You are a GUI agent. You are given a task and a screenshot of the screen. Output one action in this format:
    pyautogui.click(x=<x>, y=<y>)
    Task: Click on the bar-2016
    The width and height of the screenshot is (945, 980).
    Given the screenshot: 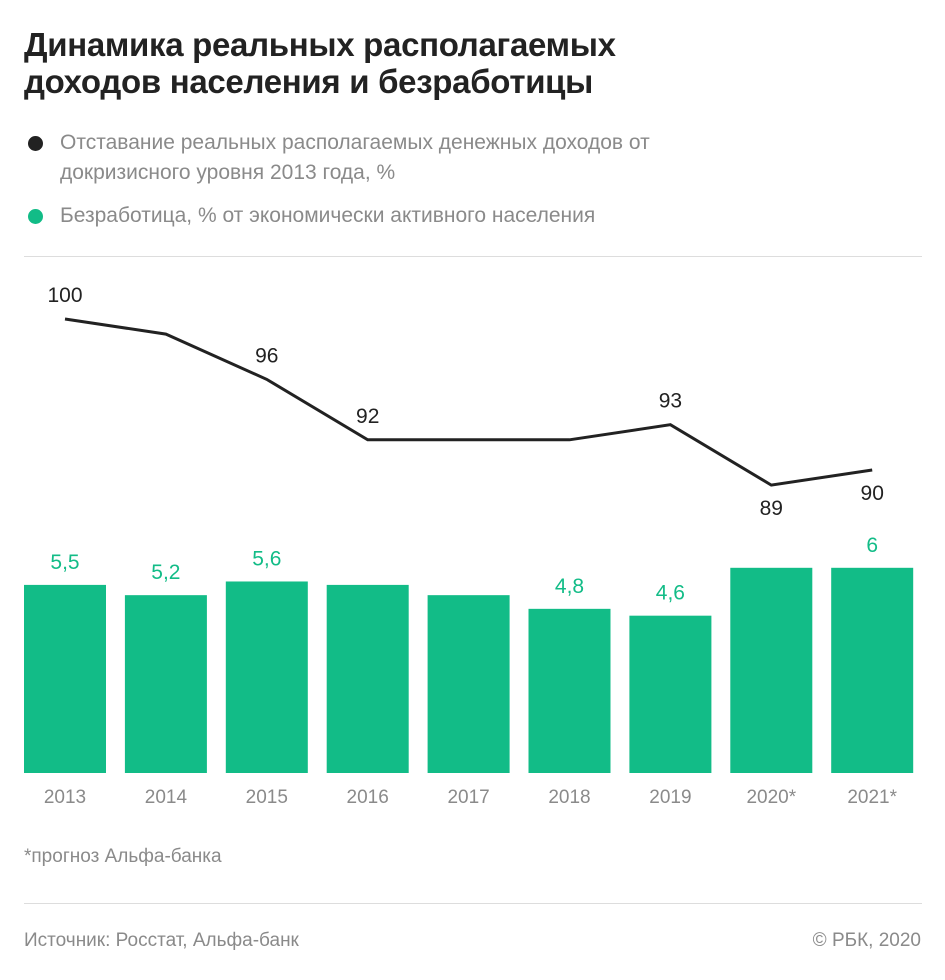 What is the action you would take?
    pyautogui.click(x=367, y=678)
    